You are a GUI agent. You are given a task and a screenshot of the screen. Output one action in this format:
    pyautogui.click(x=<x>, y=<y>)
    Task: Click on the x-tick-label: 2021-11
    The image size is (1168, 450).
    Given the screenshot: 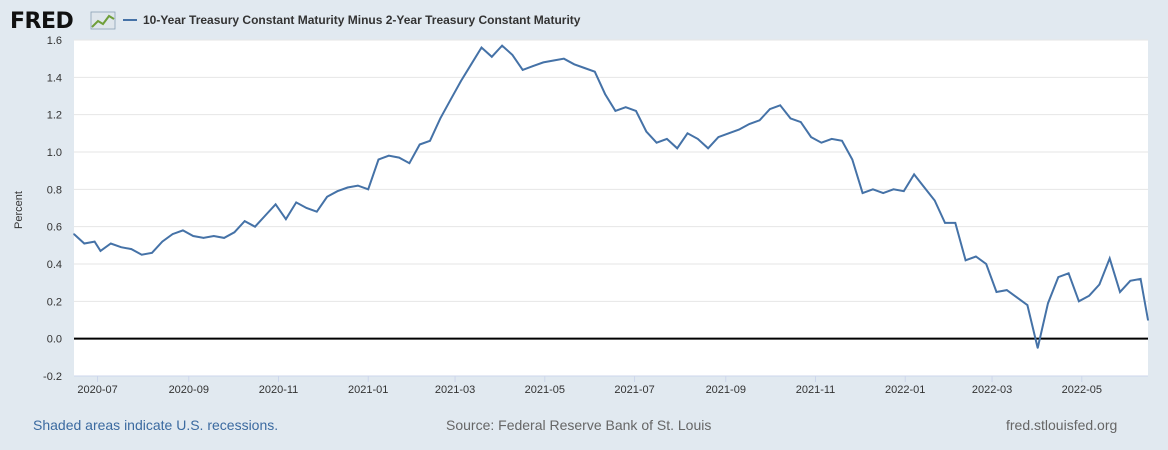 What is the action you would take?
    pyautogui.click(x=816, y=390)
    